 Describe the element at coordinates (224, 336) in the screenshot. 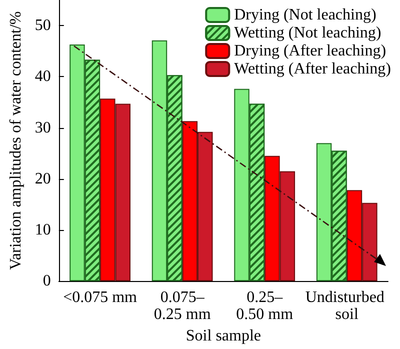

I see `x-axis-title: Soil sample` at that location.